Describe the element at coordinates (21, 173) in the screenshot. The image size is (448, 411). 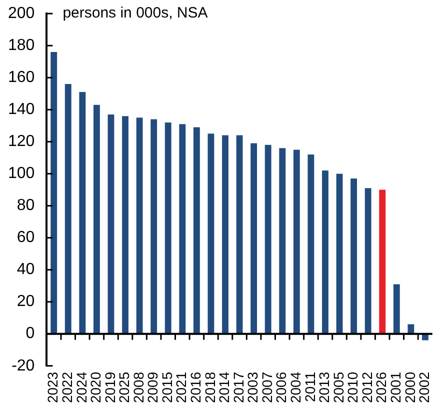
I see `y-tick-label: 100` at that location.